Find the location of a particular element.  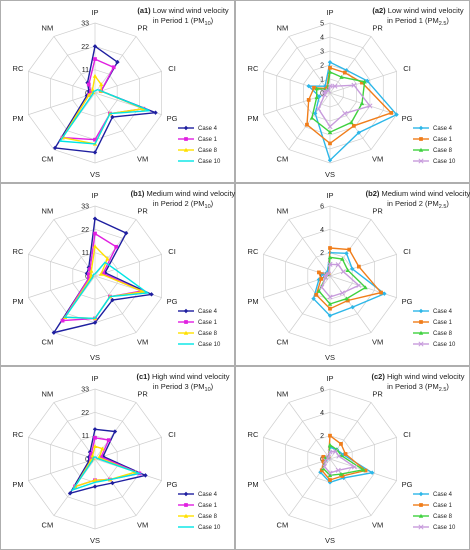

panel-label: (a1) is located at coordinates (144, 10).